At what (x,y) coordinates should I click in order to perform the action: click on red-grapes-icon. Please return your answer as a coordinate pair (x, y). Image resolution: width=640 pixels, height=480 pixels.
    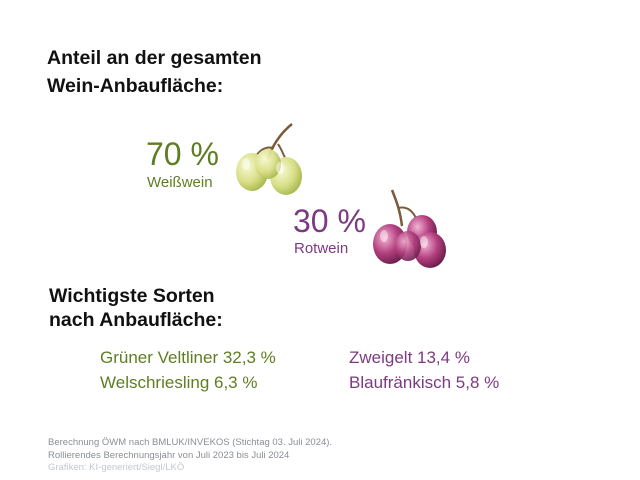
    Looking at the image, I should click on (409, 228).